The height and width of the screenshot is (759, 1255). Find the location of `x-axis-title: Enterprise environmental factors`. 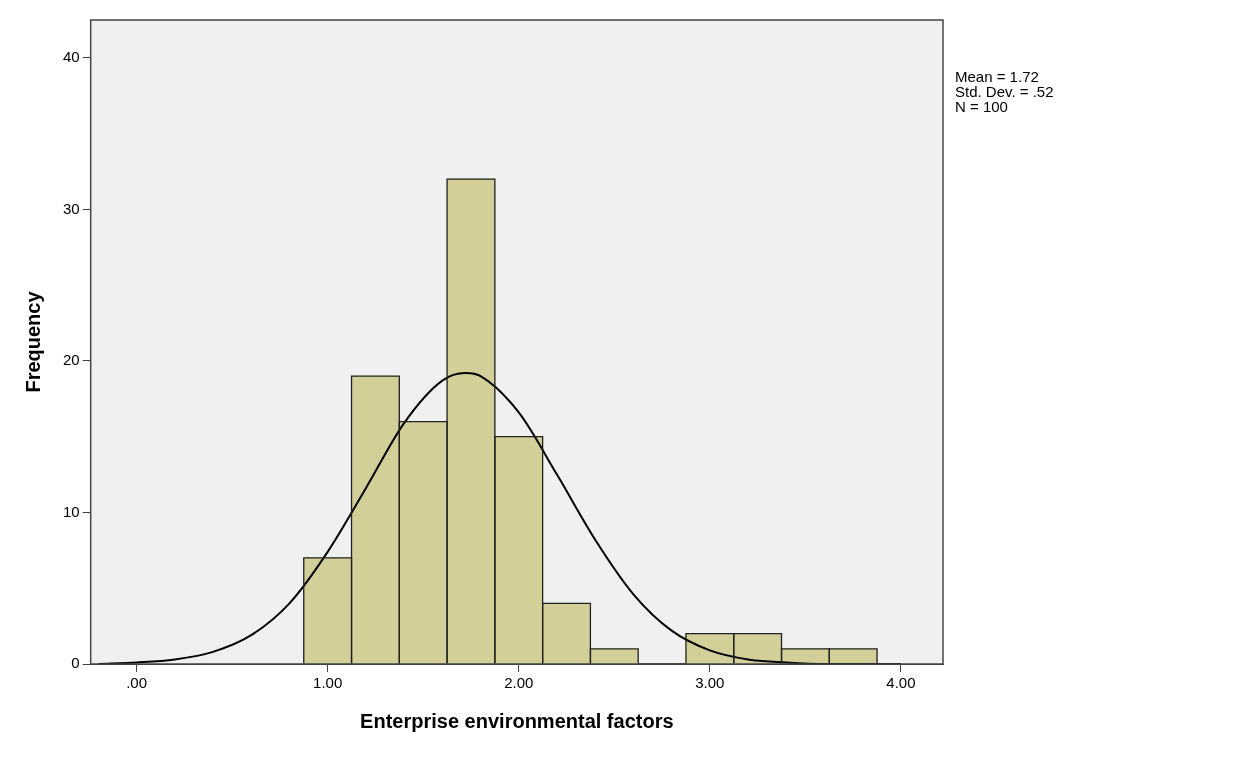

x-axis-title: Enterprise environmental factors is located at coordinates (517, 720).